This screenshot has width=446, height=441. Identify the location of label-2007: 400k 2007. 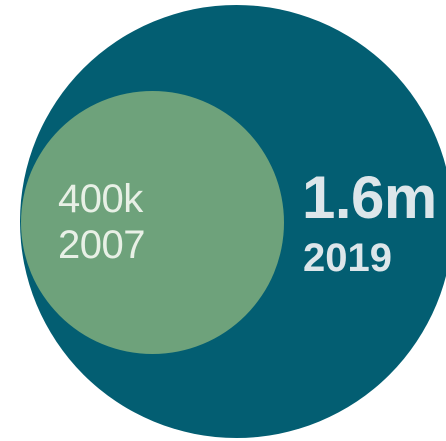
(101, 222).